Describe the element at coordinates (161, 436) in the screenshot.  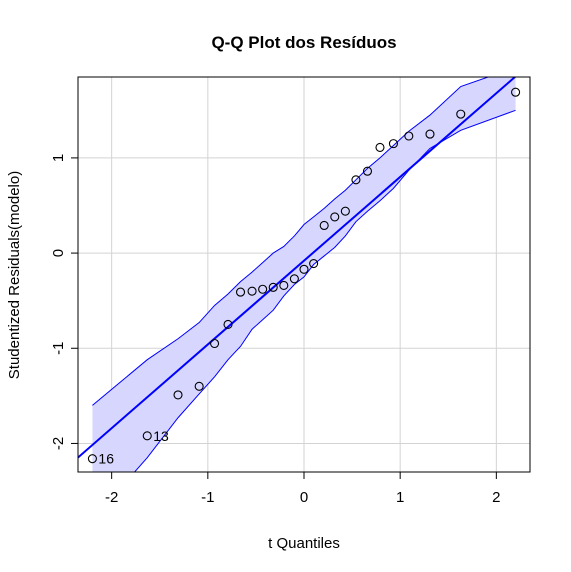
I see `point-label: 13` at that location.